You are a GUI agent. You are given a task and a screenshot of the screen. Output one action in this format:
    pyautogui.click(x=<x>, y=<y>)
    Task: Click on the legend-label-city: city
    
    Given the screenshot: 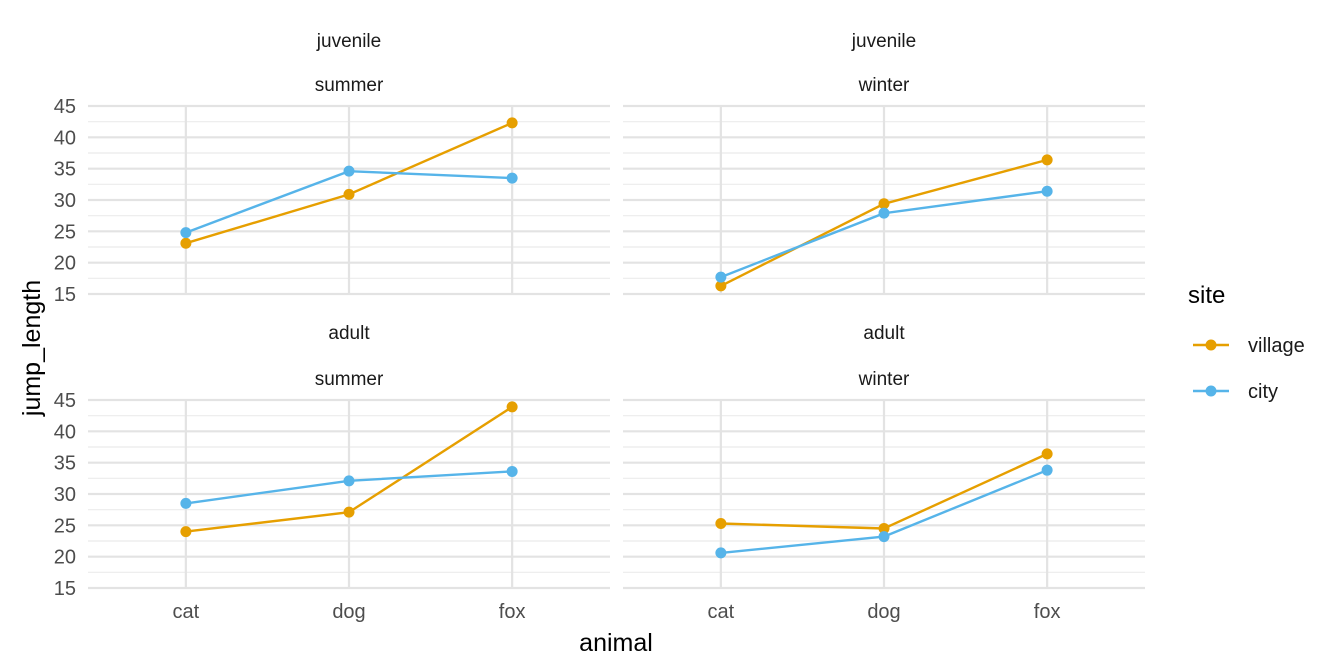 What is the action you would take?
    pyautogui.click(x=1263, y=392)
    